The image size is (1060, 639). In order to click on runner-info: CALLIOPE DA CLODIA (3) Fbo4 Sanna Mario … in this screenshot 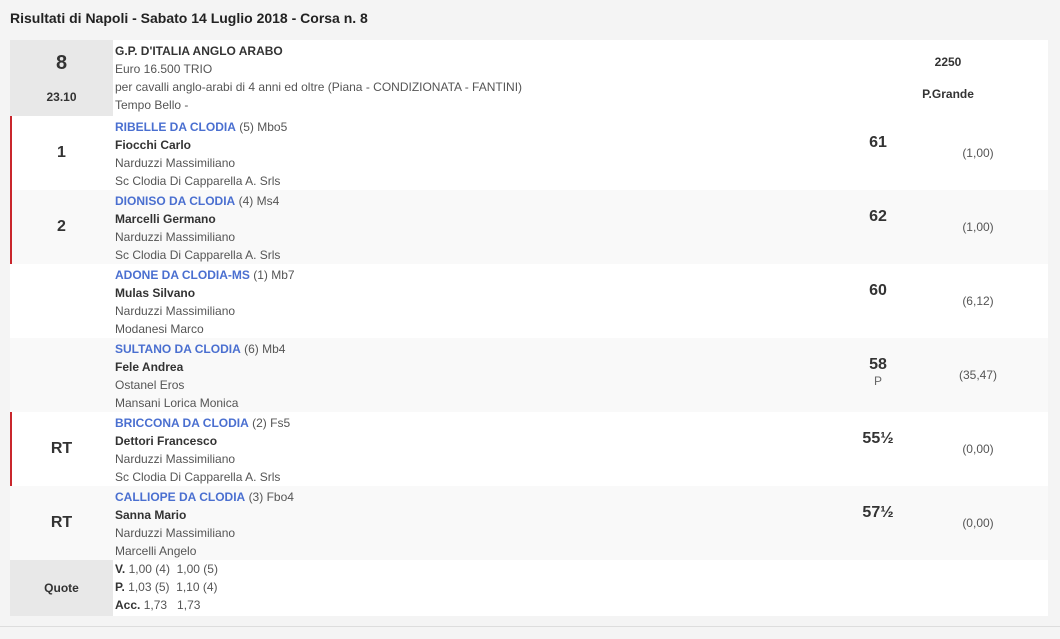, I will do `click(480, 523)`.